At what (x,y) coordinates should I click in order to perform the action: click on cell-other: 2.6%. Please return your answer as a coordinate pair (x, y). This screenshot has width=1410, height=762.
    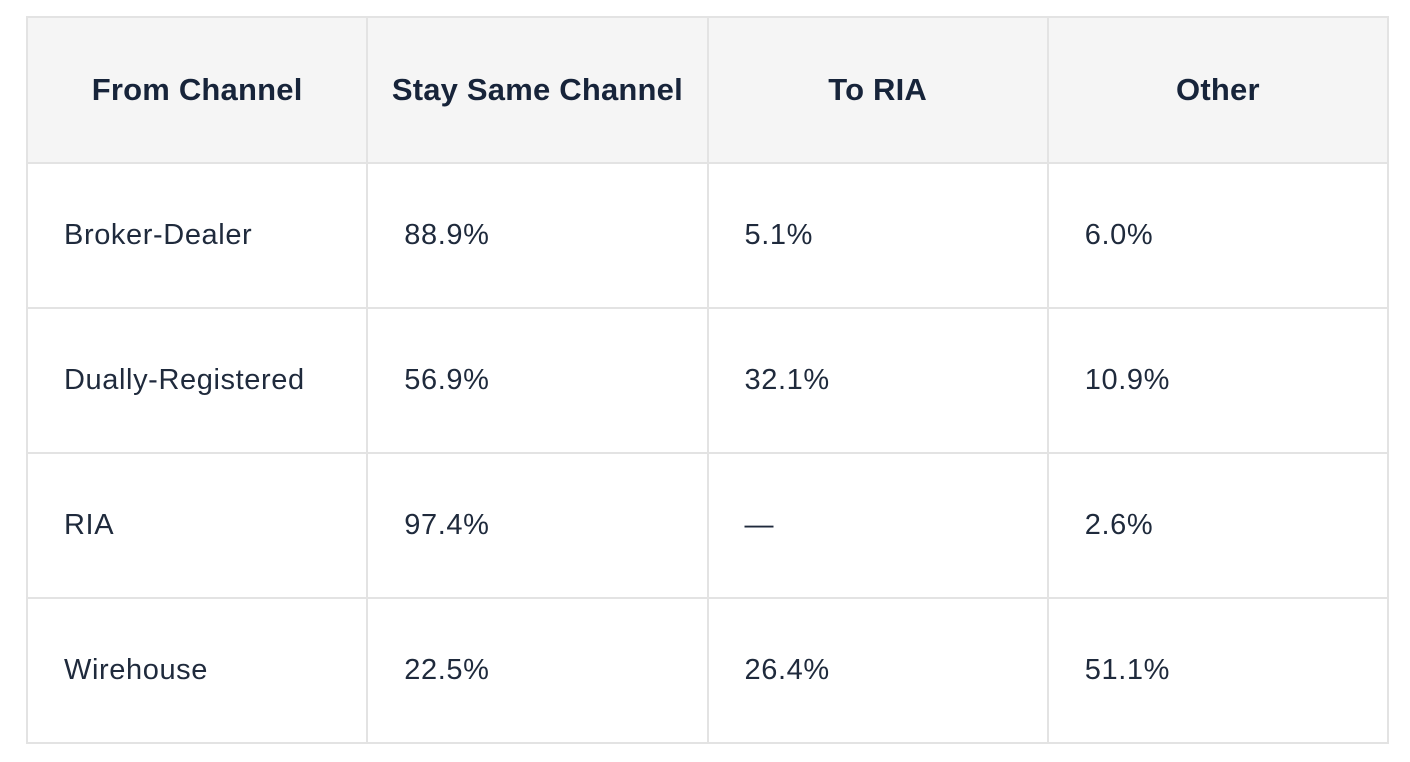
    Looking at the image, I should click on (1218, 525).